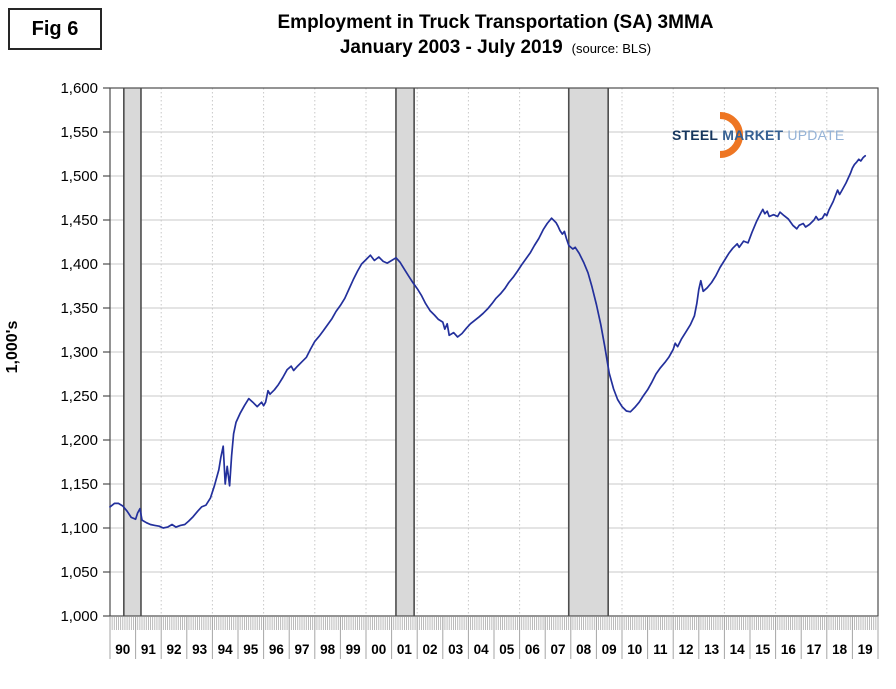  I want to click on x-tick-label: 02, so click(429, 649).